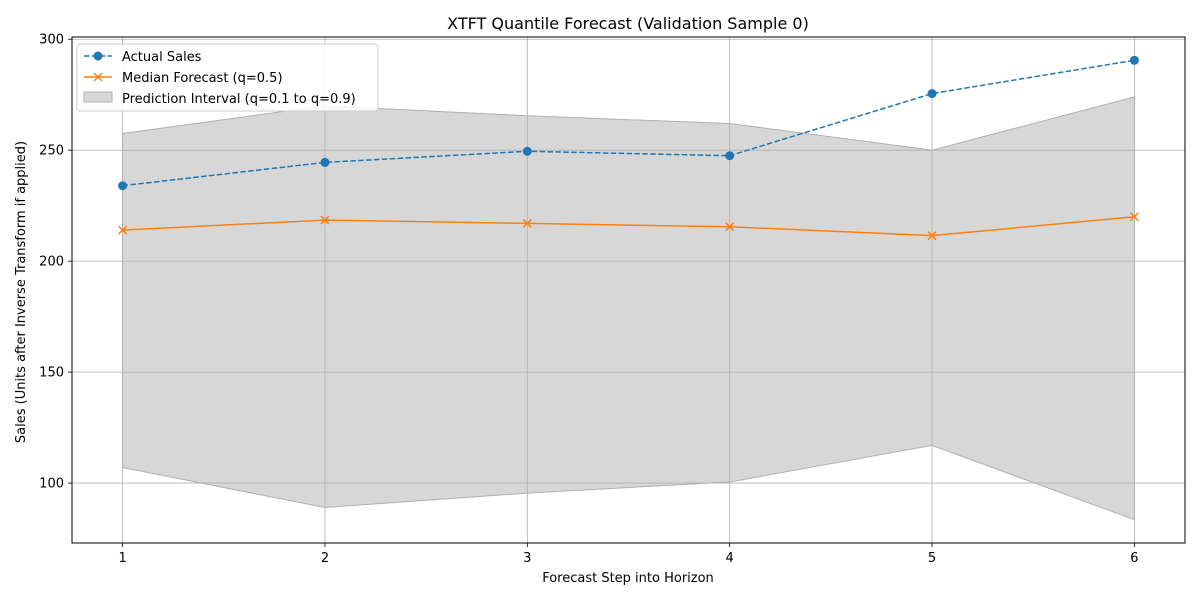 The image size is (1200, 600). What do you see at coordinates (730, 558) in the screenshot?
I see `x-tick-label: 4` at bounding box center [730, 558].